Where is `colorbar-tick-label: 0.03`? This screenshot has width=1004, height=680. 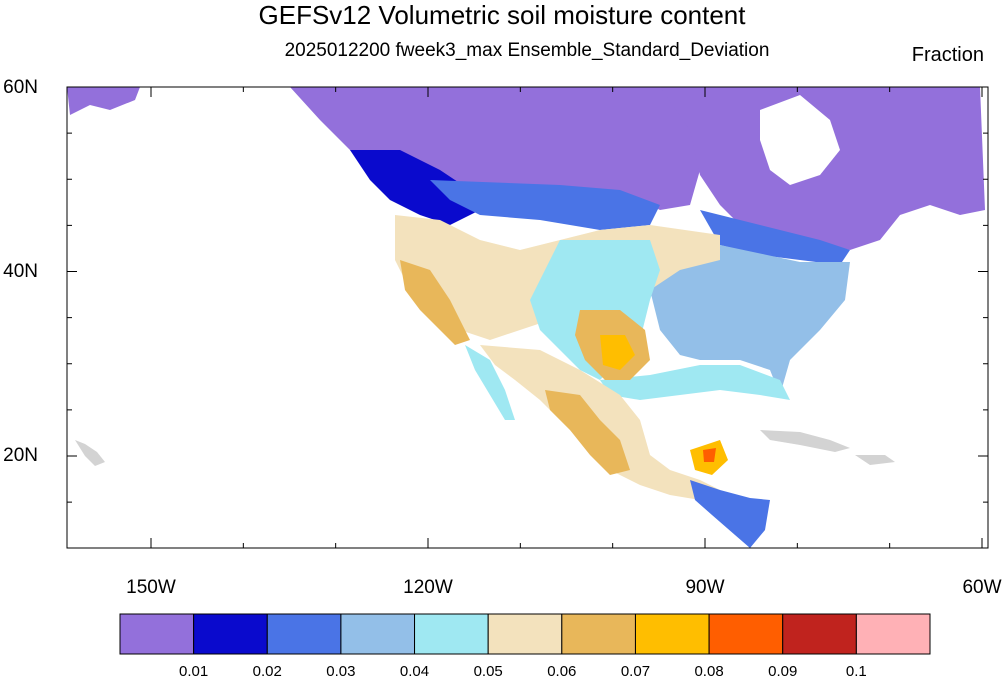 colorbar-tick-label: 0.03 is located at coordinates (341, 671).